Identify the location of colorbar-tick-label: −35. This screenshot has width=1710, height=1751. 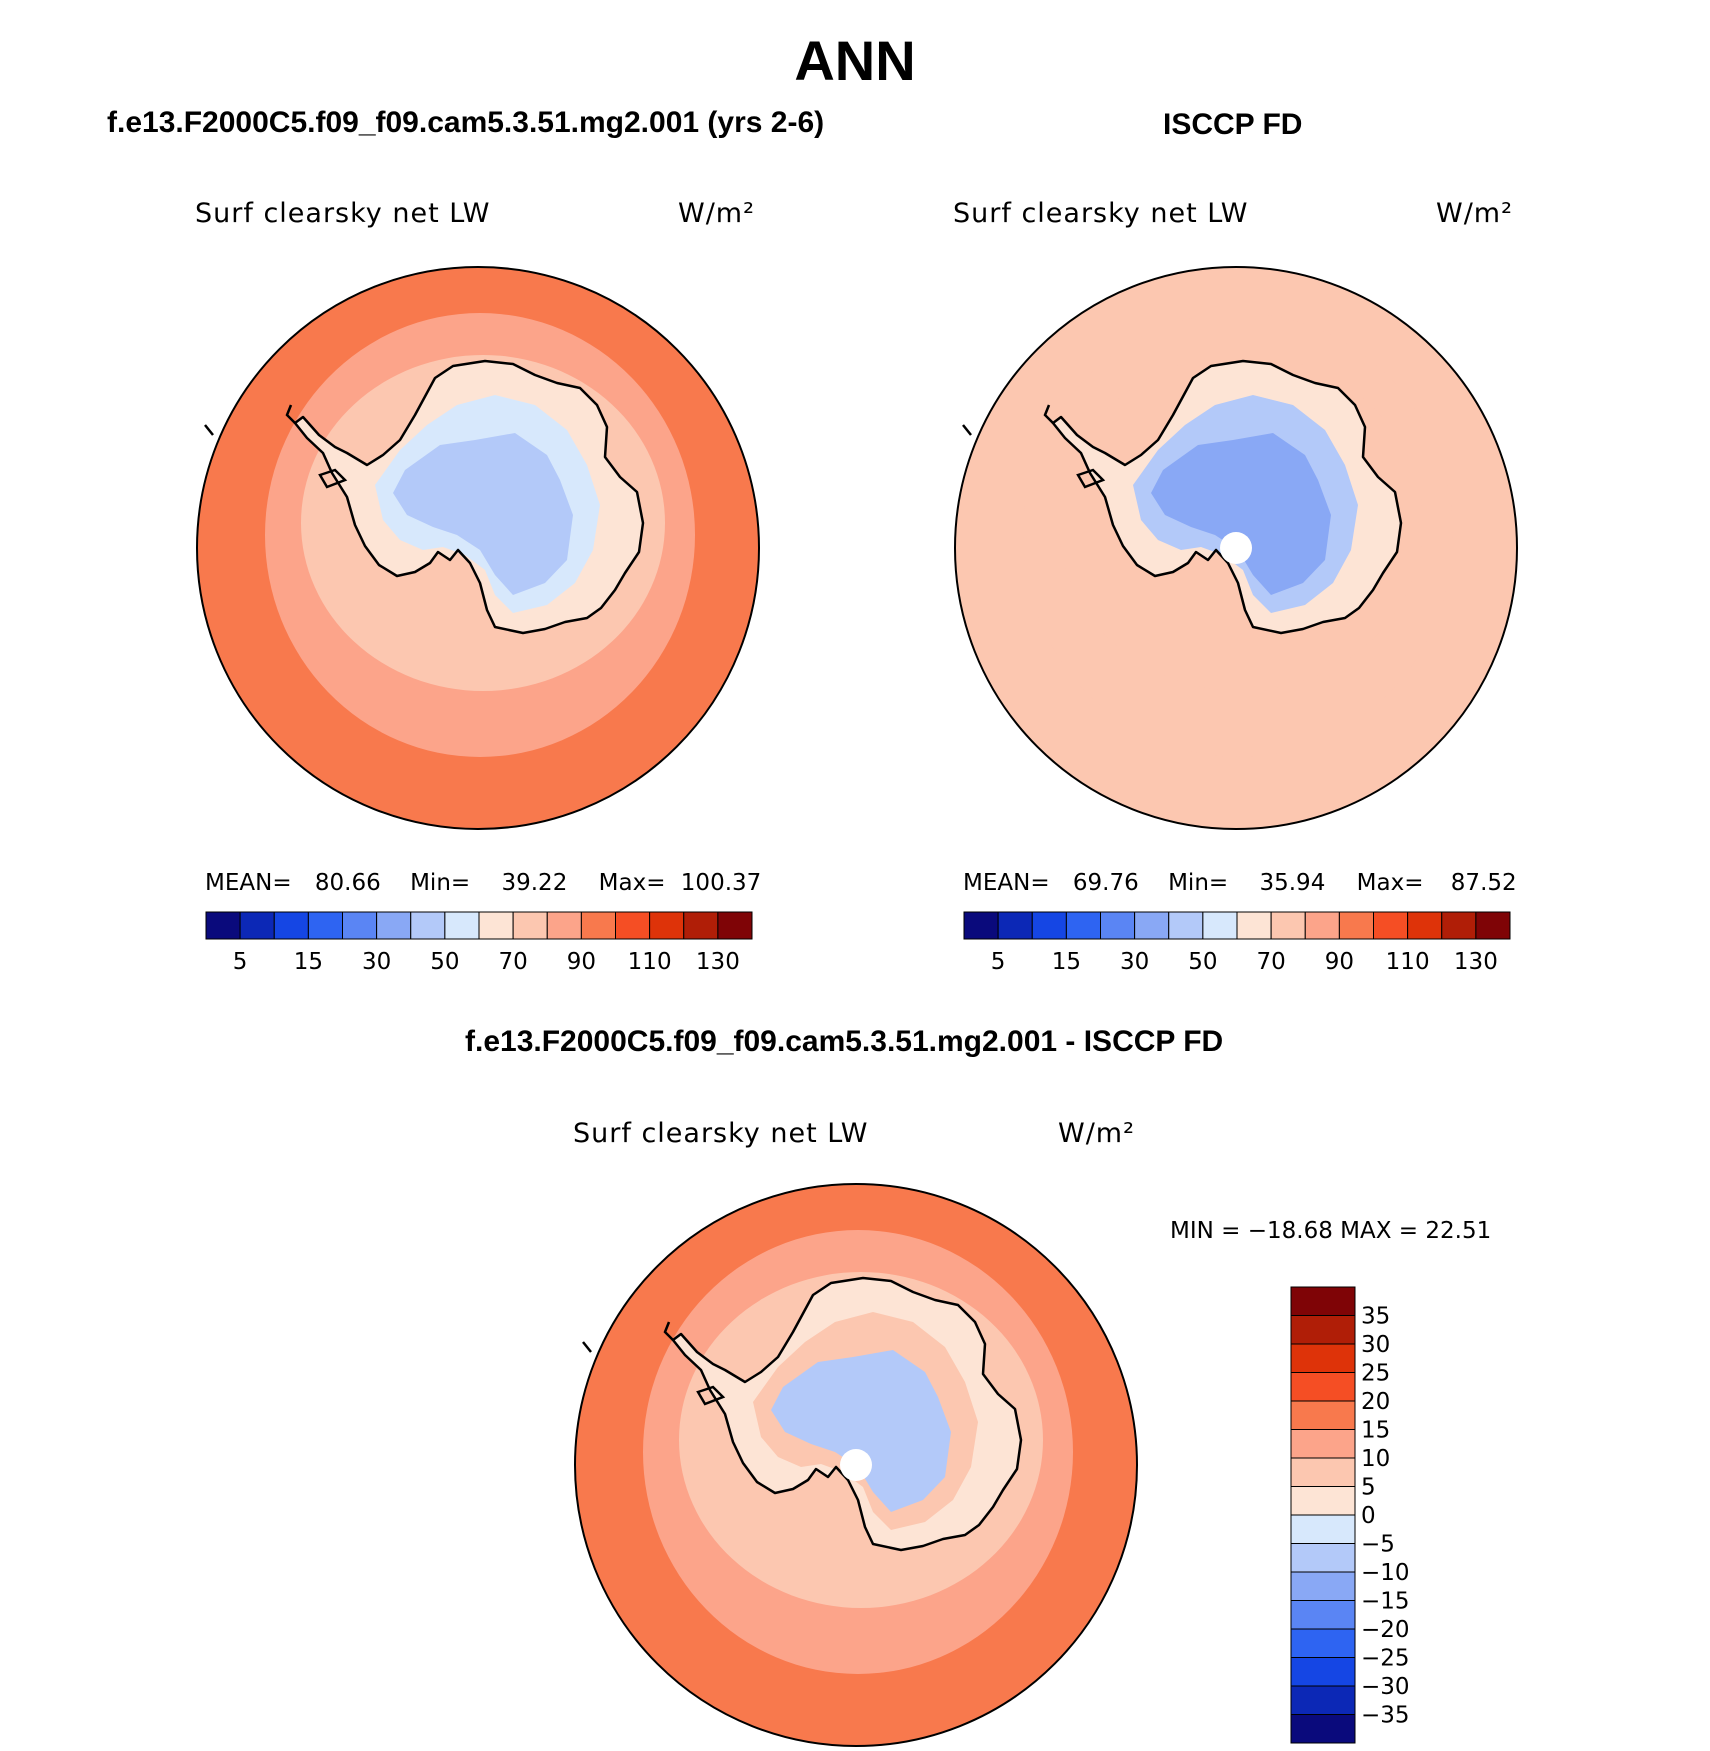
(1385, 1716).